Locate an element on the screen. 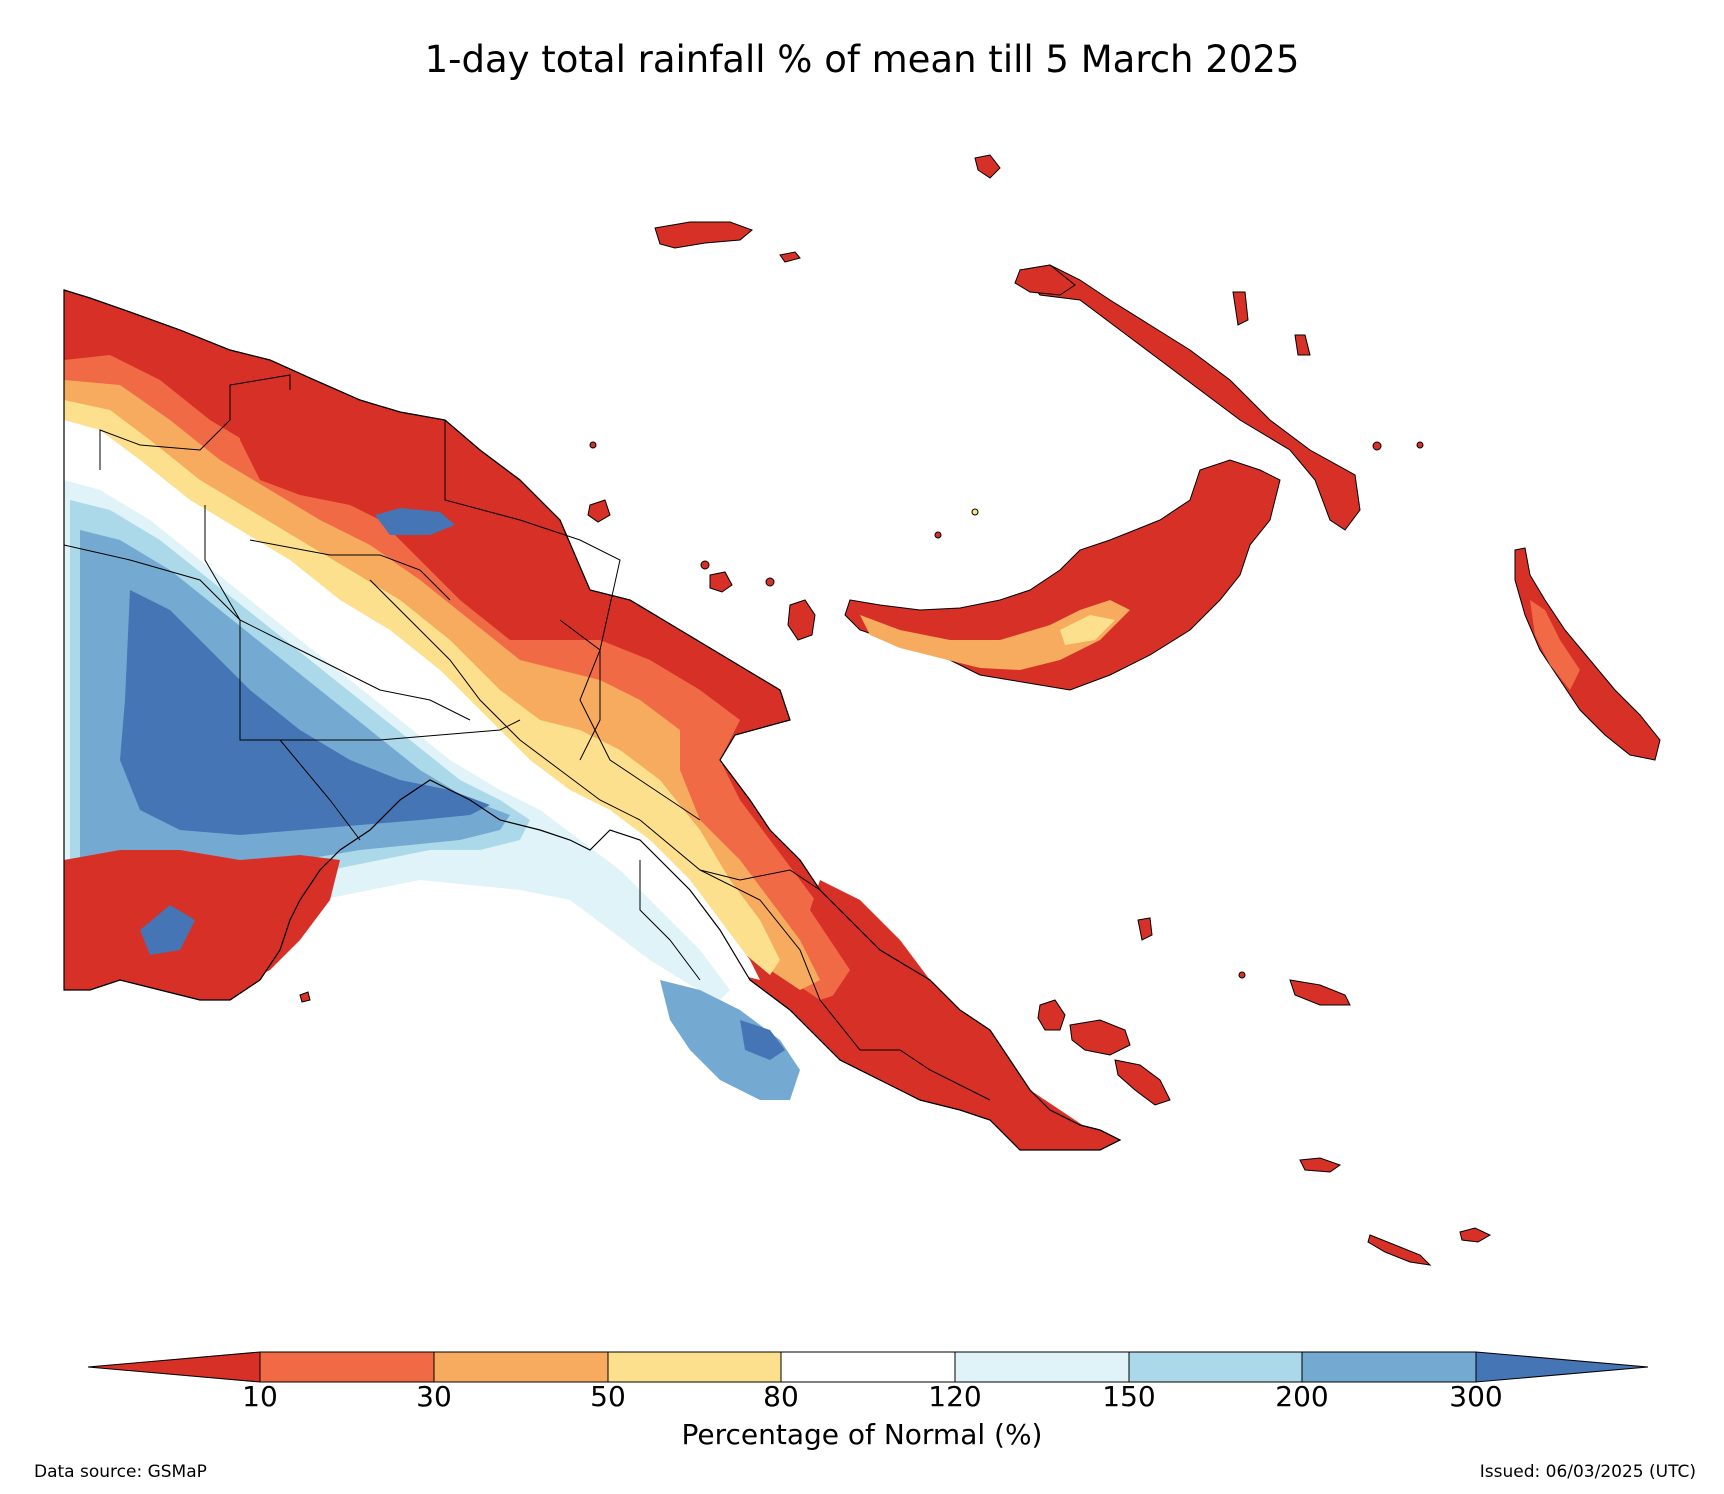 This screenshot has height=1494, width=1724. colorbar-tick-200: 200 is located at coordinates (1302, 1396).